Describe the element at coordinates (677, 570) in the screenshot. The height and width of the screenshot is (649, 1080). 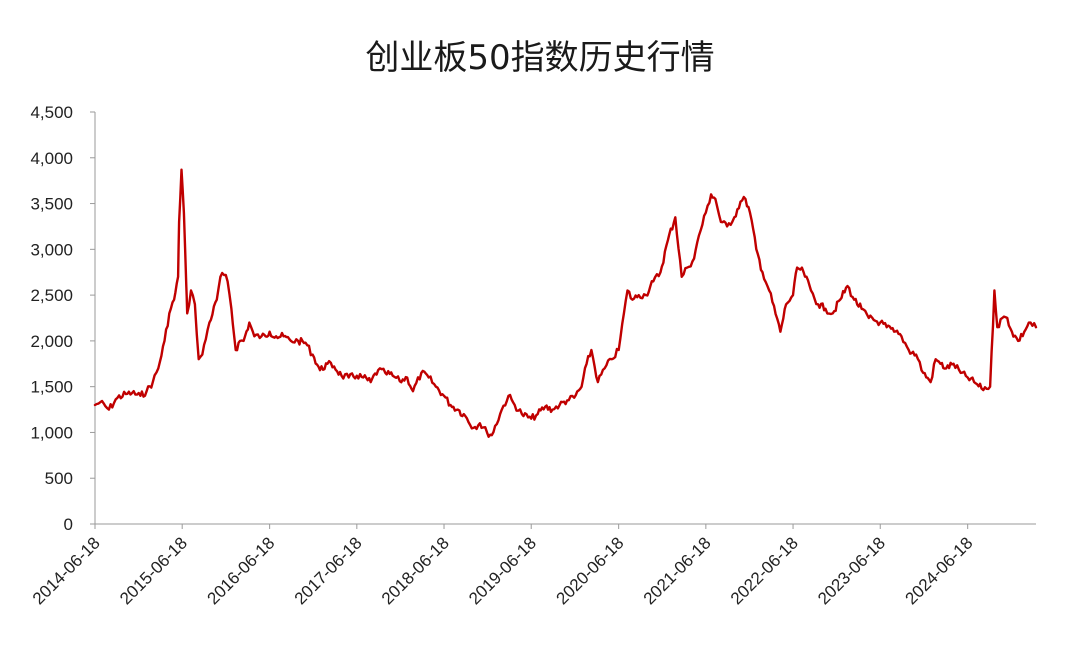
I see `x-tick-label: 2021-06-18` at that location.